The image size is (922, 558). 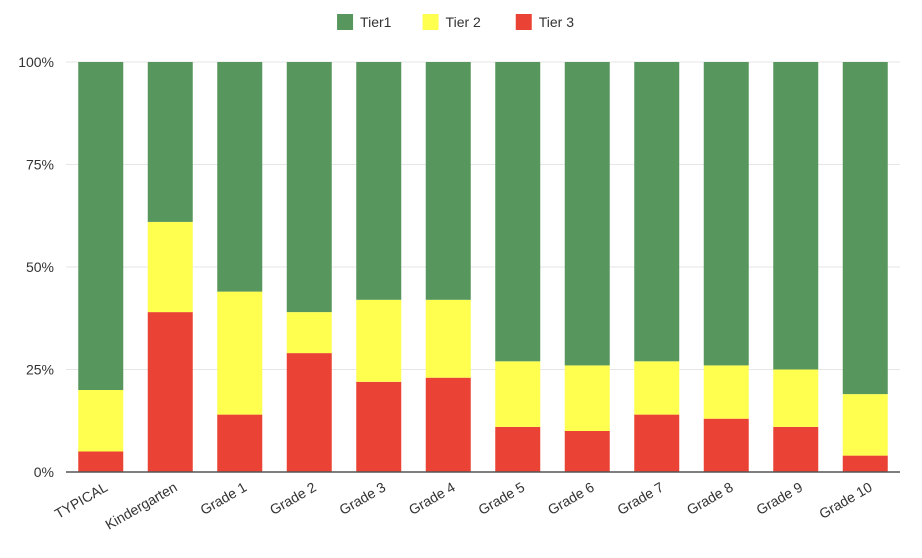 What do you see at coordinates (223, 498) in the screenshot?
I see `x-tick-label: Grade 1` at bounding box center [223, 498].